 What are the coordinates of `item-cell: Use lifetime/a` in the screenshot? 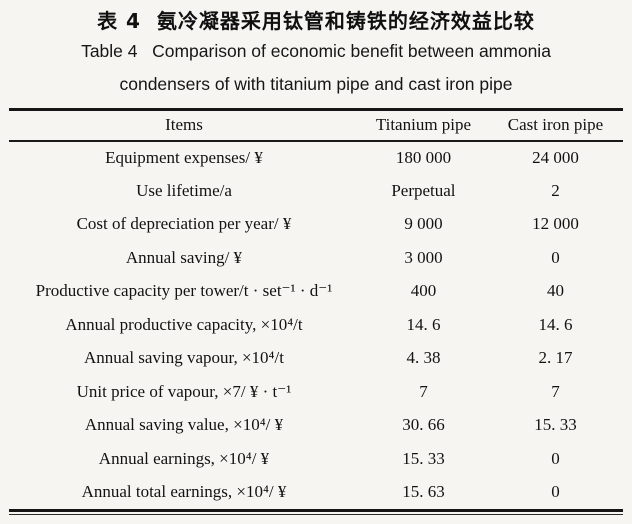 It's located at (184, 190).